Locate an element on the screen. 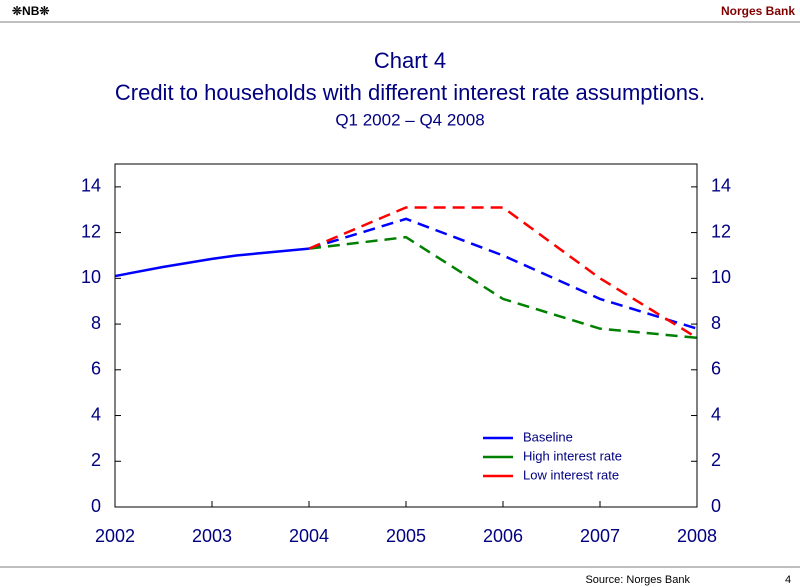 The height and width of the screenshot is (587, 800). x-tick-label: 2002 is located at coordinates (115, 536).